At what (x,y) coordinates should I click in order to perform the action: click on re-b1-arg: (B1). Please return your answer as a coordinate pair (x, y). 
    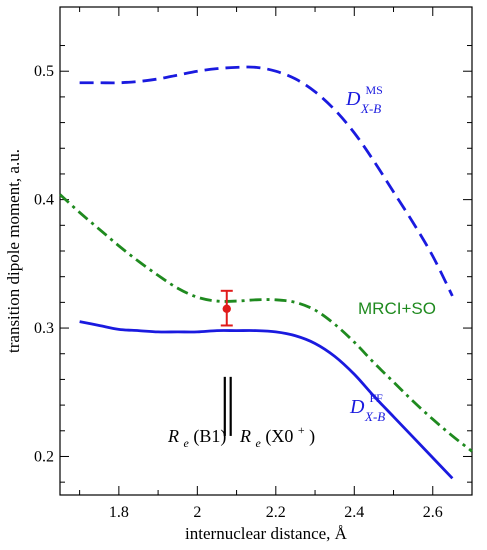
    Looking at the image, I should click on (209, 436).